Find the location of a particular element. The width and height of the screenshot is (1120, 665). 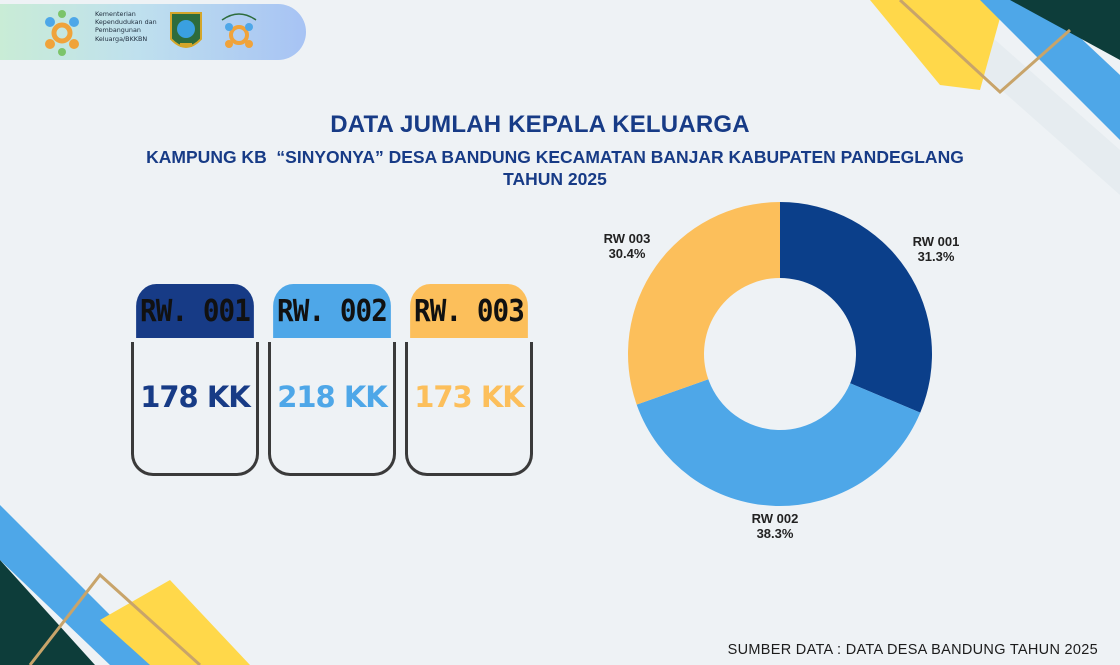

bkkbn-logo-icon is located at coordinates (62, 33).